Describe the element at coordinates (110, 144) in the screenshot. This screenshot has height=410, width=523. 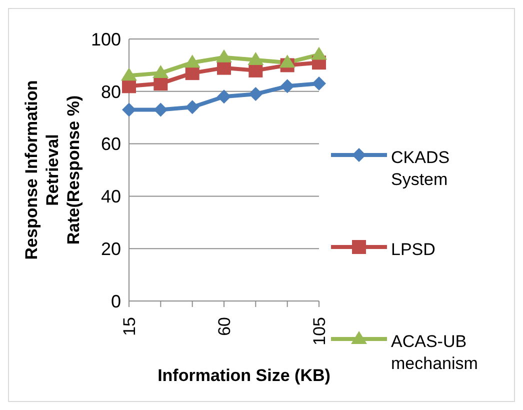
I see `y-tick-label: 60` at that location.